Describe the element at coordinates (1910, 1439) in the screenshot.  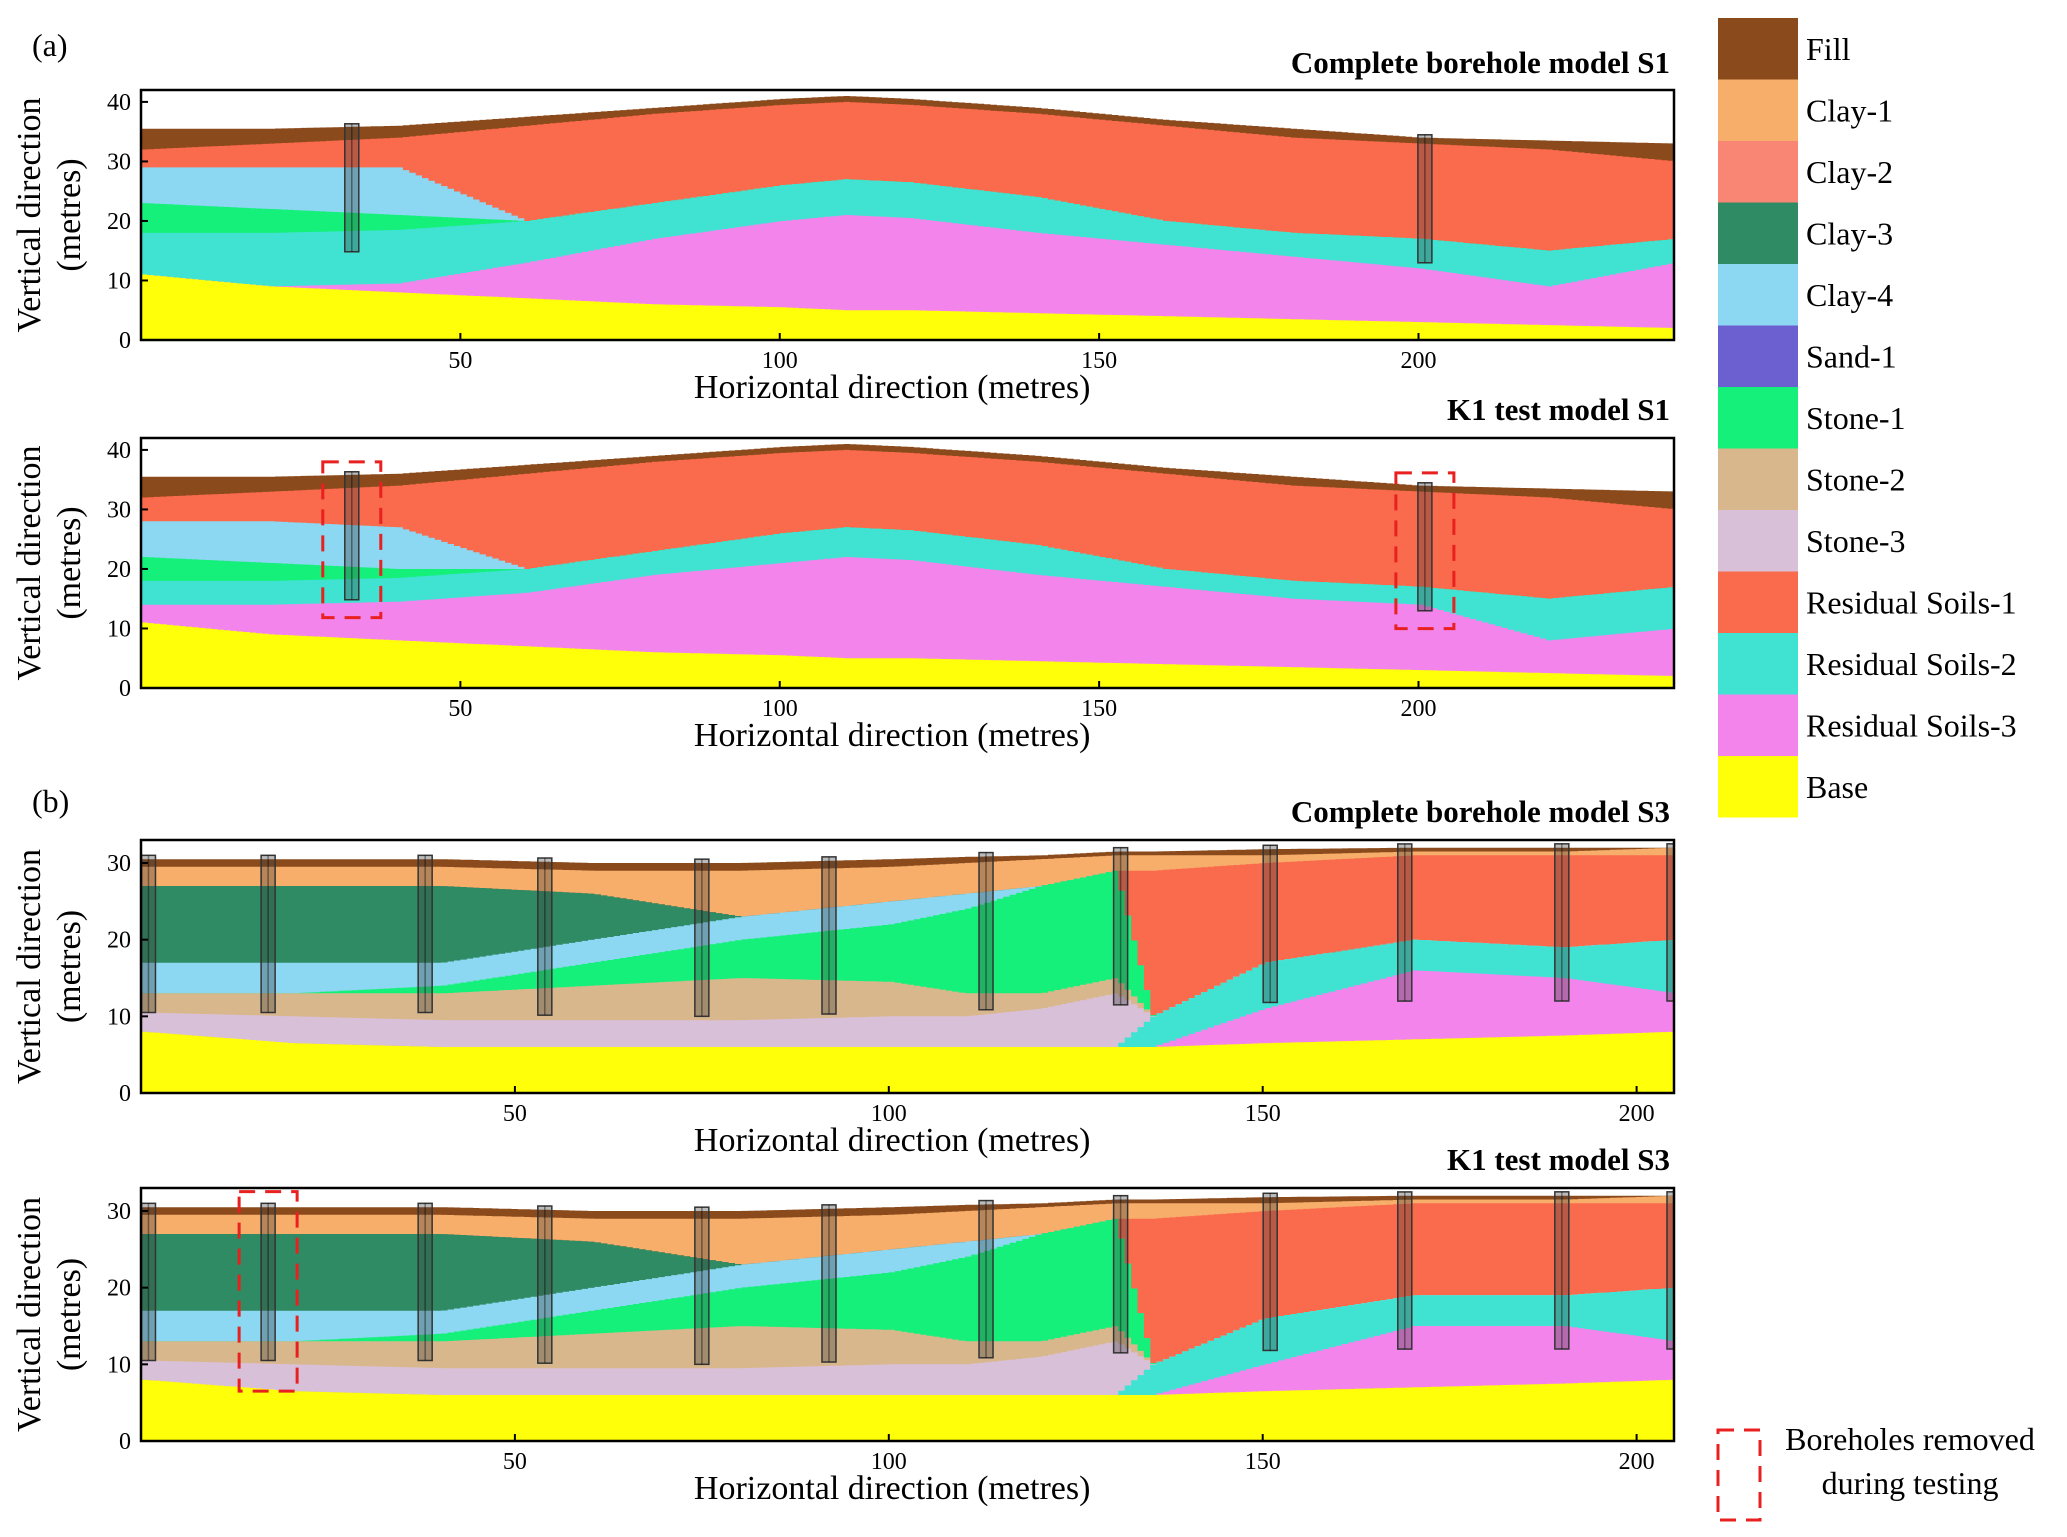
I see `removed-note-line1: Boreholes removed` at that location.